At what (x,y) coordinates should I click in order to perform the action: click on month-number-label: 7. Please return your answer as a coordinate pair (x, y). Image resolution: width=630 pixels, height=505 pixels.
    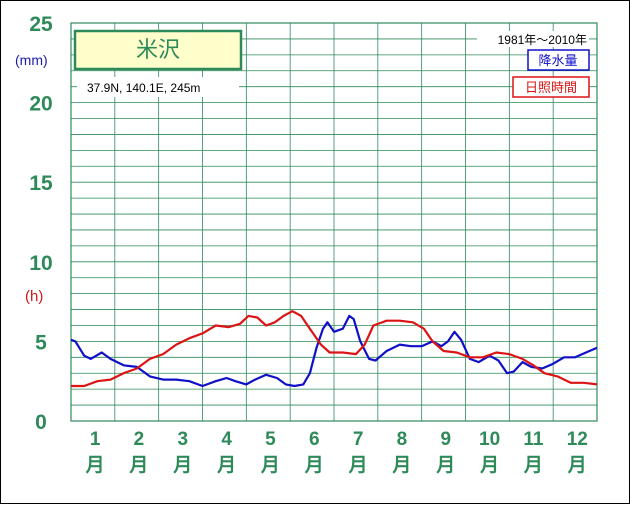
    Looking at the image, I should click on (358, 439).